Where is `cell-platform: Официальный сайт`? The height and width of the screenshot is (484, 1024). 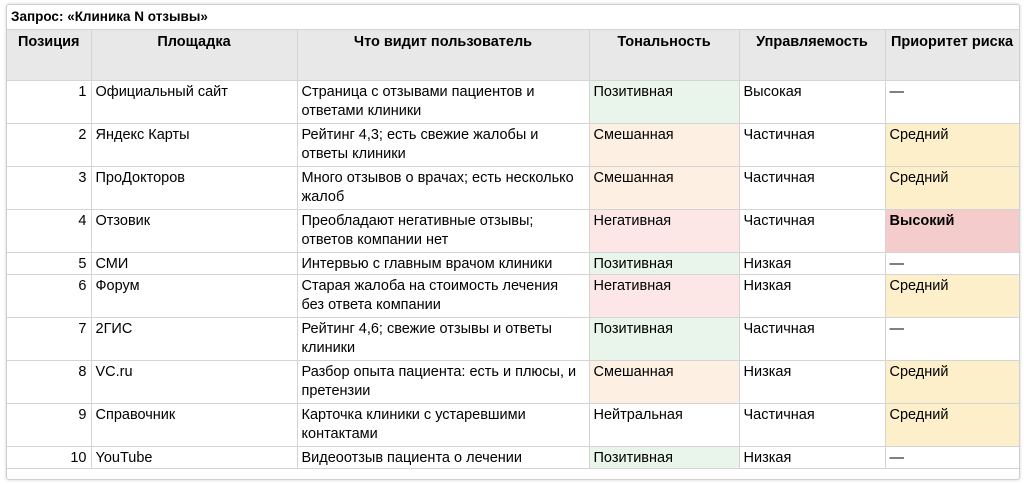 cell-platform: Официальный сайт is located at coordinates (194, 102).